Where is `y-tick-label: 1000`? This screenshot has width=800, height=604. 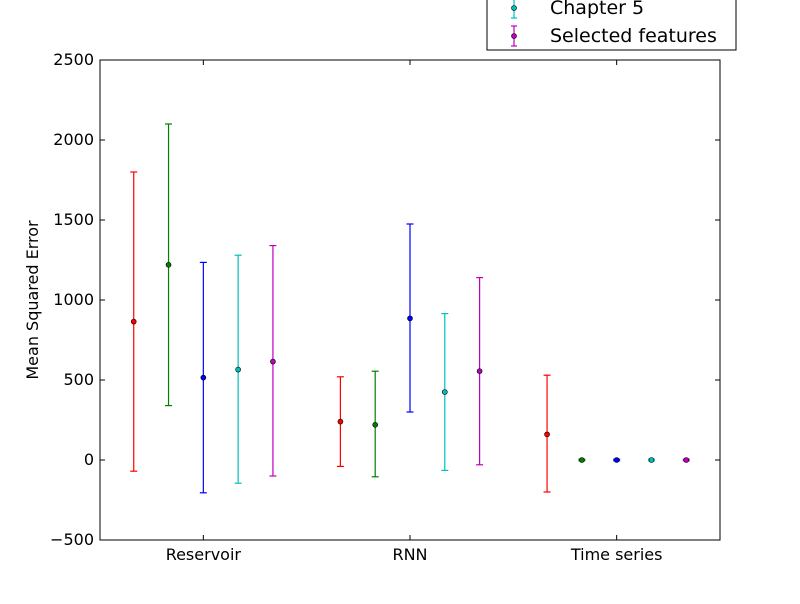 y-tick-label: 1000 is located at coordinates (73, 299).